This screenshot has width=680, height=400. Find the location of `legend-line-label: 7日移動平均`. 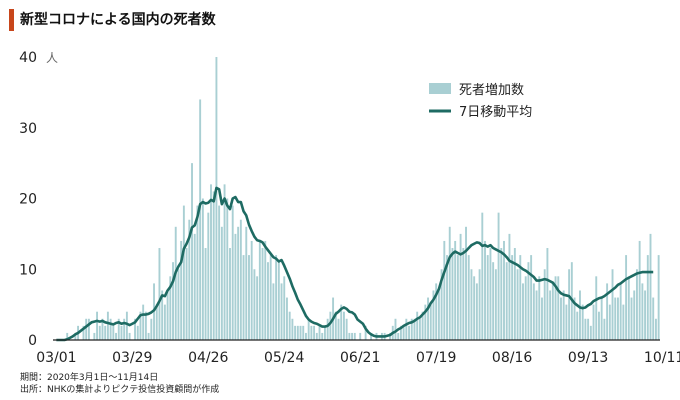

legend-line-label: 7日移動平均 is located at coordinates (495, 112).